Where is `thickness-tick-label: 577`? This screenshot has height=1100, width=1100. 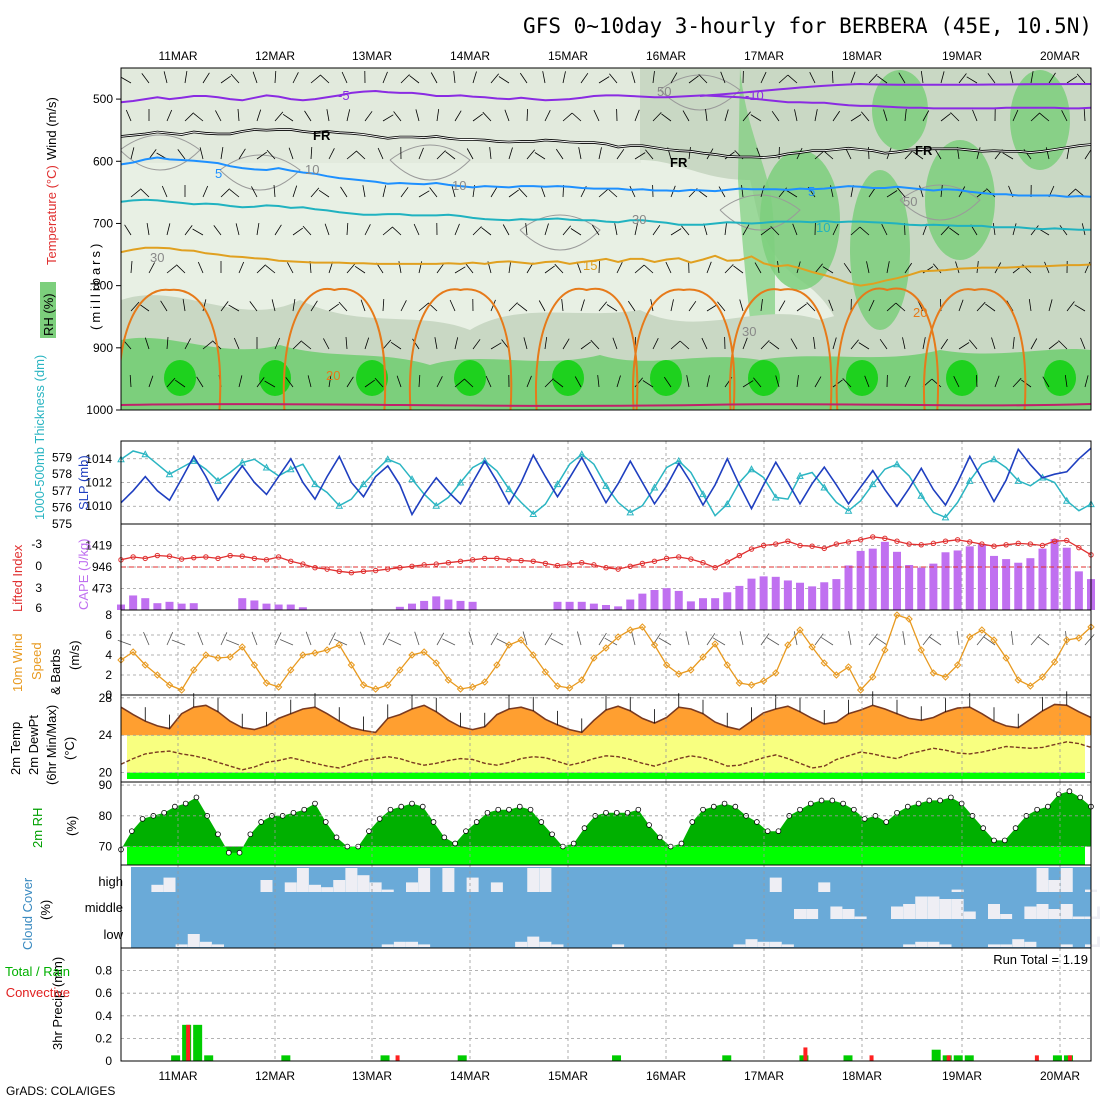 thickness-tick-label: 577 is located at coordinates (62, 491).